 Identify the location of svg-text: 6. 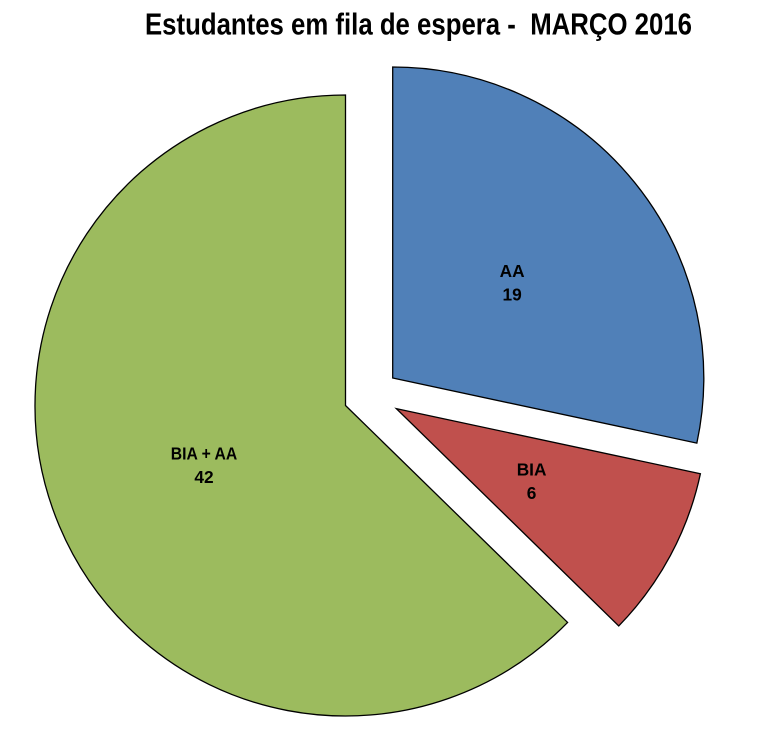
(532, 493).